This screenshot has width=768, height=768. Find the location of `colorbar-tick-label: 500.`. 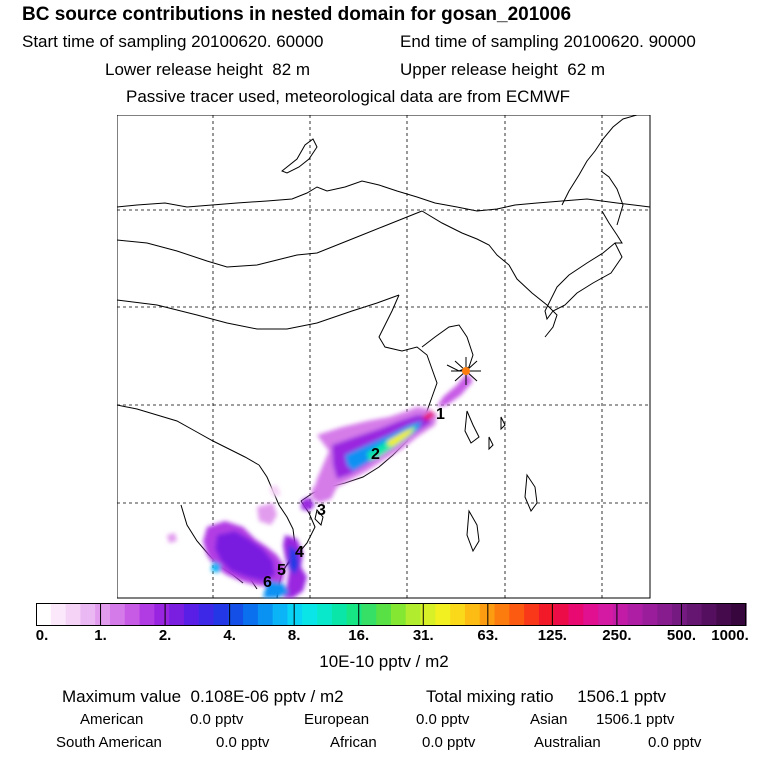

colorbar-tick-label: 500. is located at coordinates (681, 635).